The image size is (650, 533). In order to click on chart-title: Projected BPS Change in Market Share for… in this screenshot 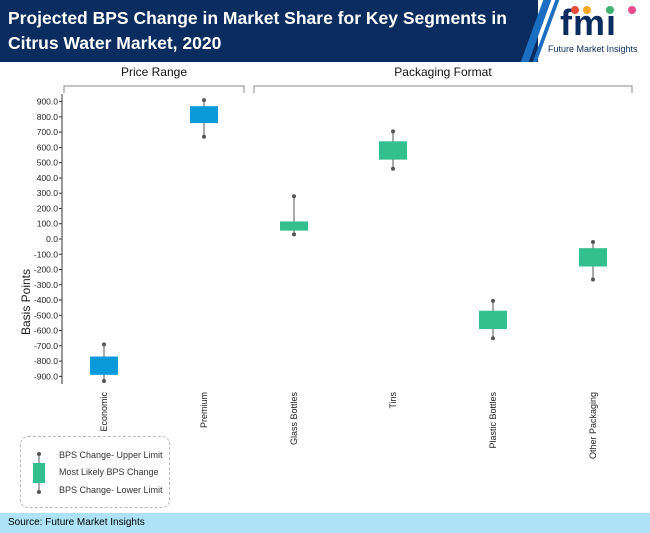, I will do `click(257, 30)`.